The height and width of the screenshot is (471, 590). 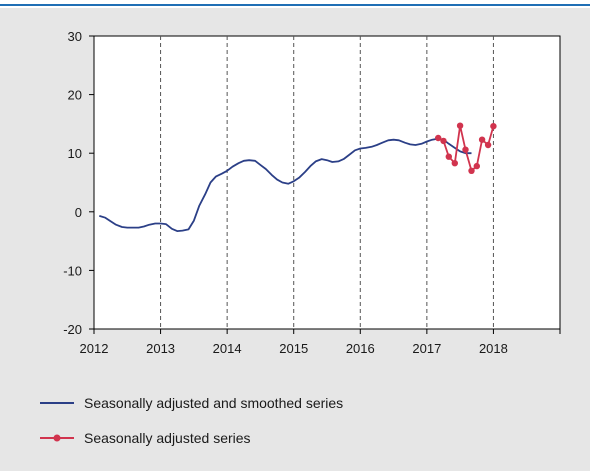 What do you see at coordinates (75, 36) in the screenshot?
I see `y-tick-label: 30` at bounding box center [75, 36].